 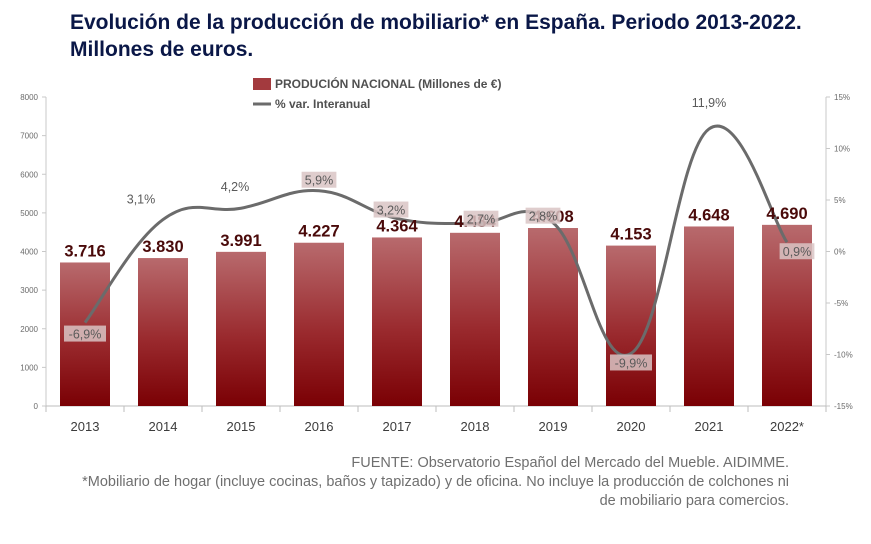 What do you see at coordinates (843, 355) in the screenshot?
I see `y-right-tick-label: -10%` at bounding box center [843, 355].